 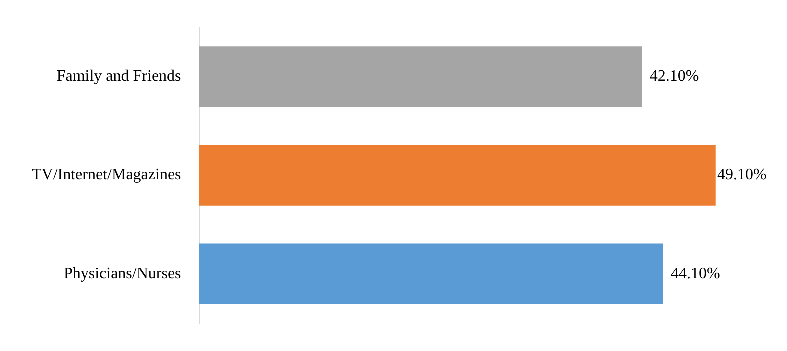 I want to click on data-label: 49.10%, so click(x=742, y=175).